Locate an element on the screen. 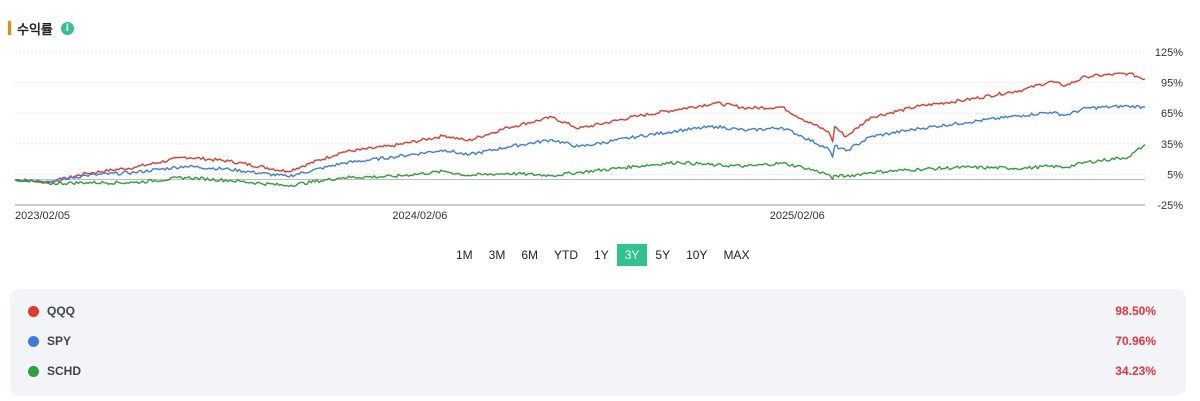 The height and width of the screenshot is (401, 1200). legend-return-value: 34.23% is located at coordinates (1135, 371).